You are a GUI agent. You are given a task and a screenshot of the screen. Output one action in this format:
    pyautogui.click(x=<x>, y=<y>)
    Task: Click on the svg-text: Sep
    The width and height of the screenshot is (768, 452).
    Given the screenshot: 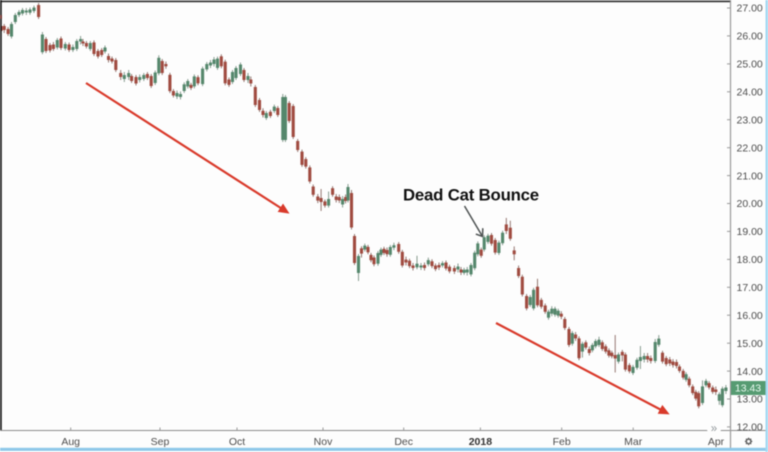 What is the action you would take?
    pyautogui.click(x=160, y=442)
    